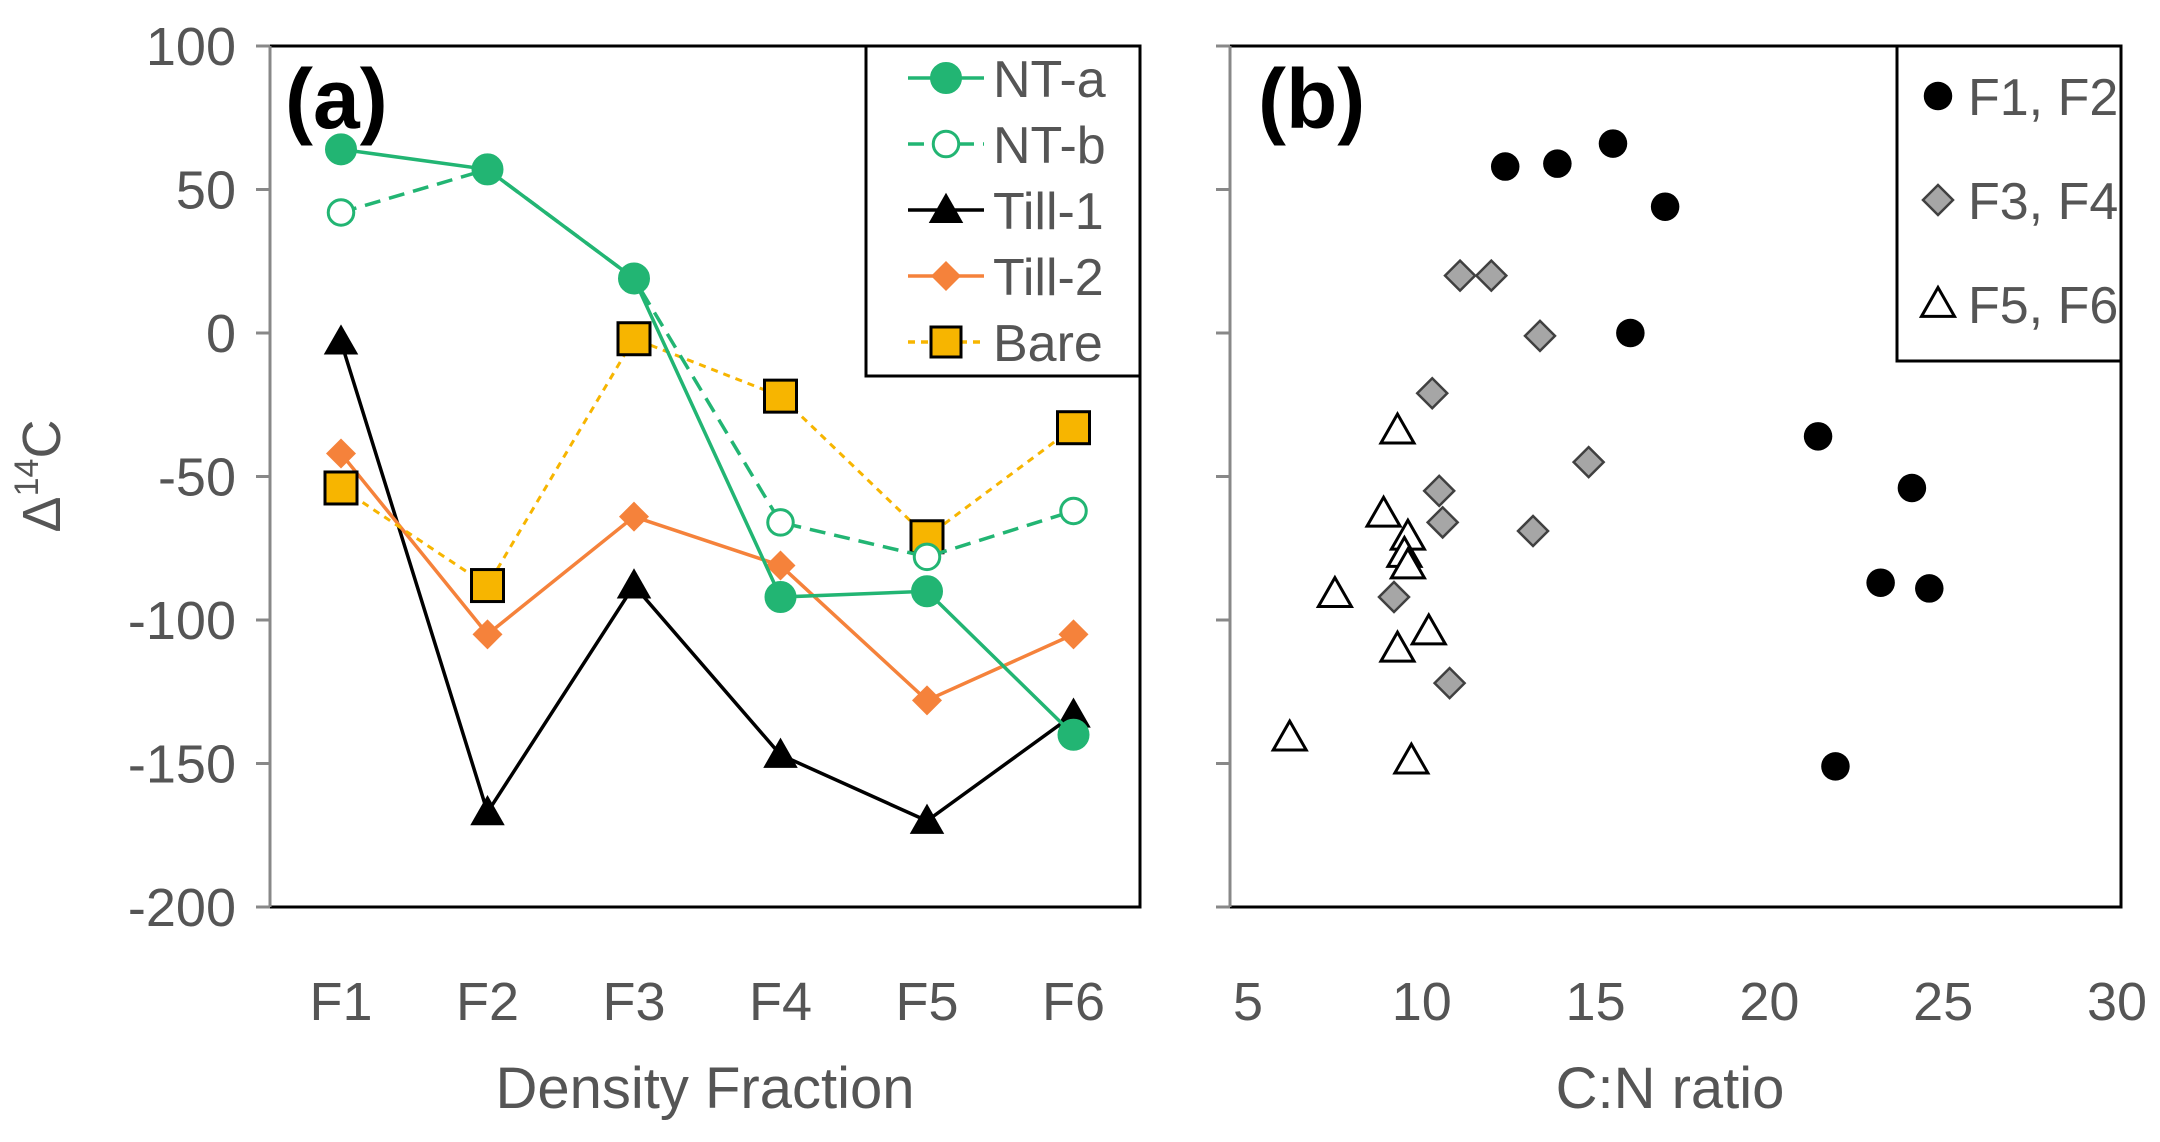 This screenshot has width=2160, height=1142. Describe the element at coordinates (1769, 1002) in the screenshot. I see `x-tick-label: 20` at that location.